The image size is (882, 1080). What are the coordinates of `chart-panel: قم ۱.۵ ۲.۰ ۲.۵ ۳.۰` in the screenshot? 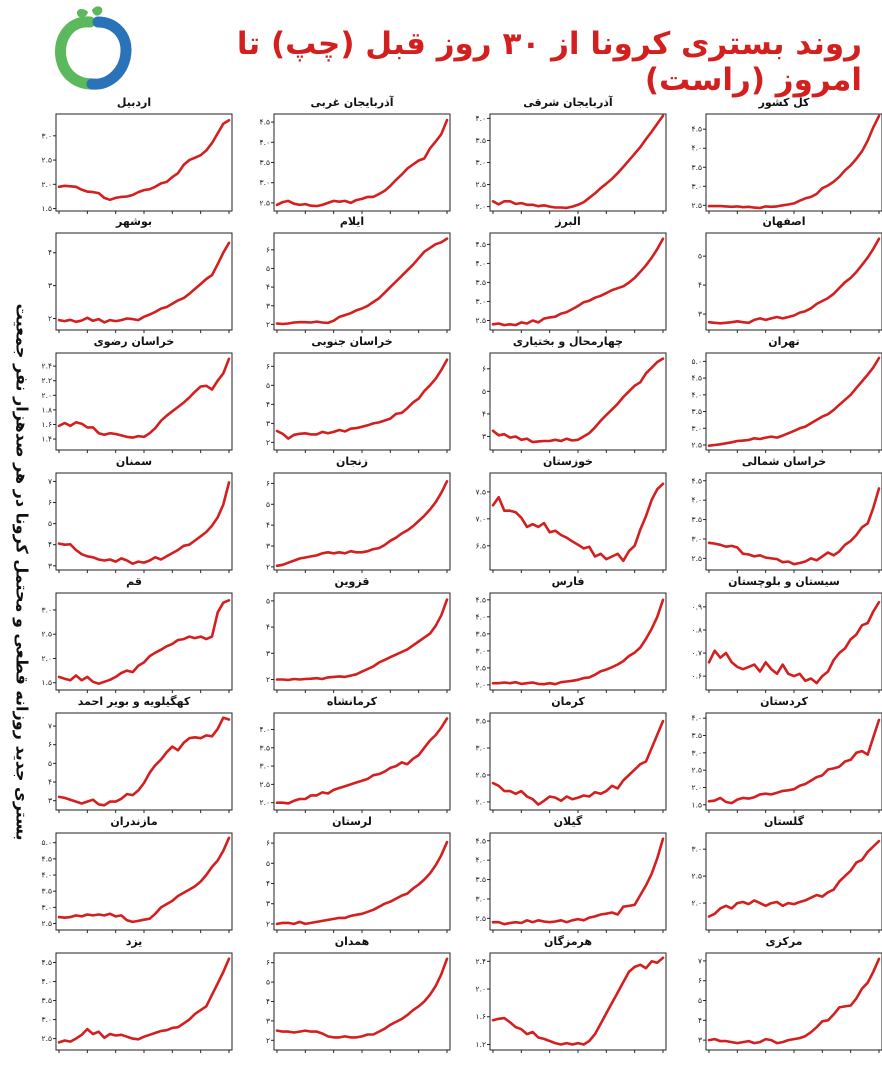 It's located at (134, 635).